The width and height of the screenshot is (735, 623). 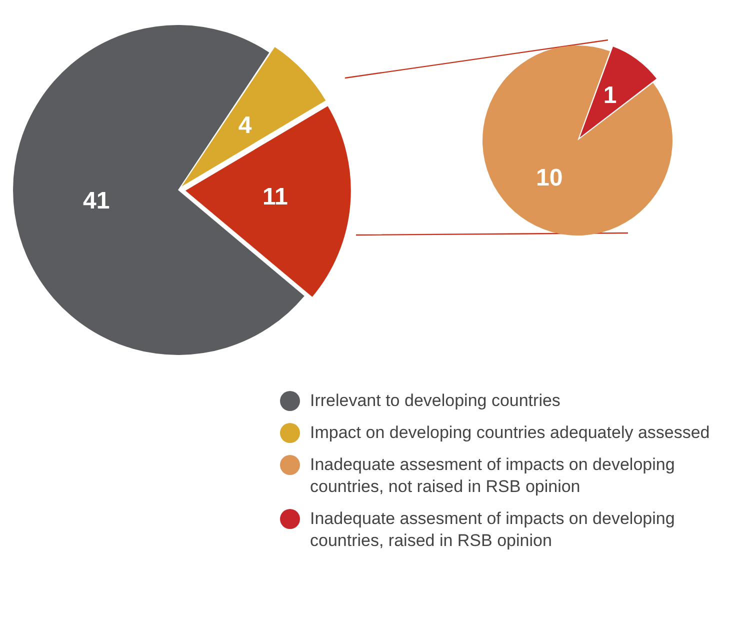 I want to click on data-label: 4, so click(x=245, y=125).